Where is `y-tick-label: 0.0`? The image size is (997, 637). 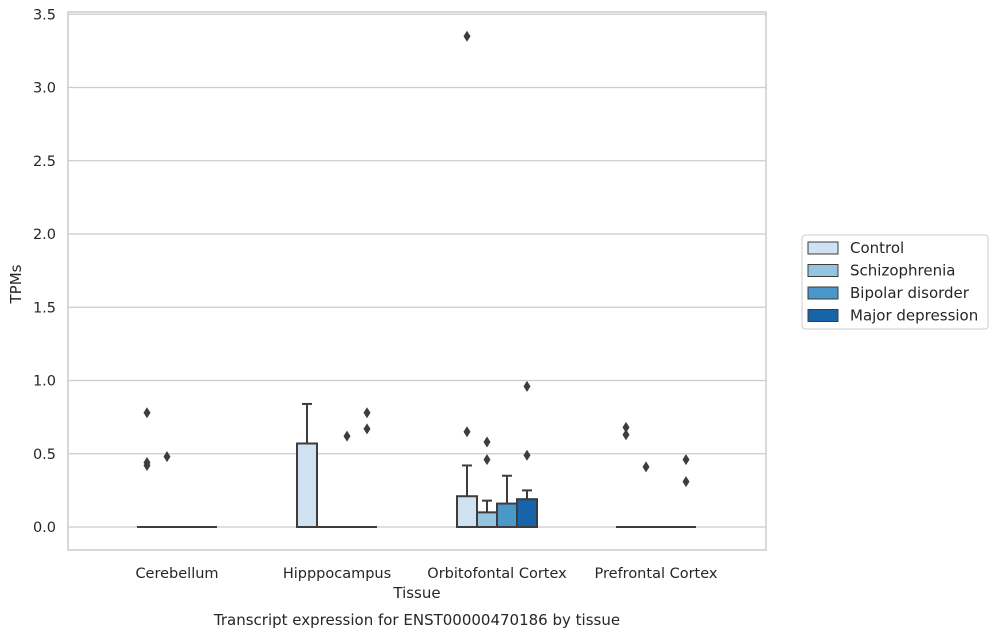
y-tick-label: 0.0 is located at coordinates (44, 528).